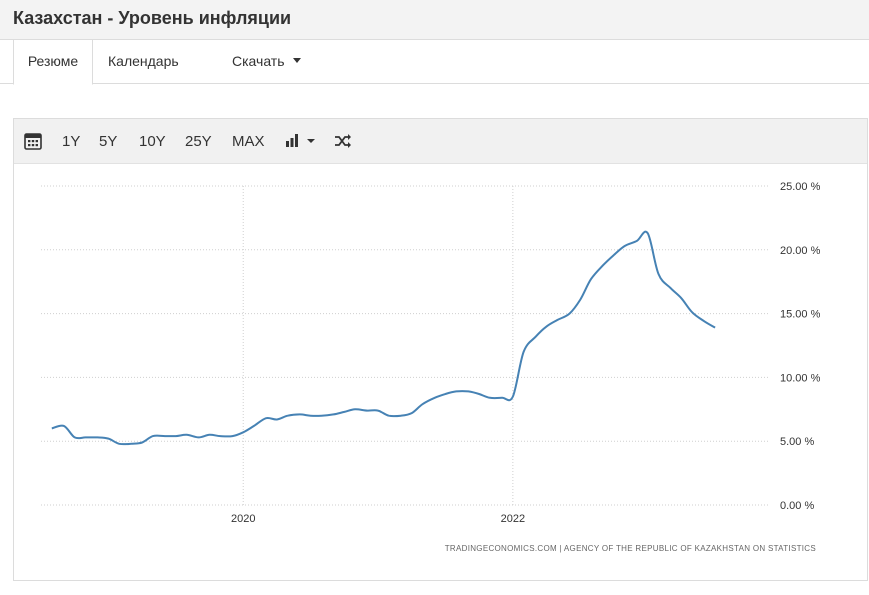  What do you see at coordinates (258, 61) in the screenshot?
I see `tab-download-label: Скачать` at bounding box center [258, 61].